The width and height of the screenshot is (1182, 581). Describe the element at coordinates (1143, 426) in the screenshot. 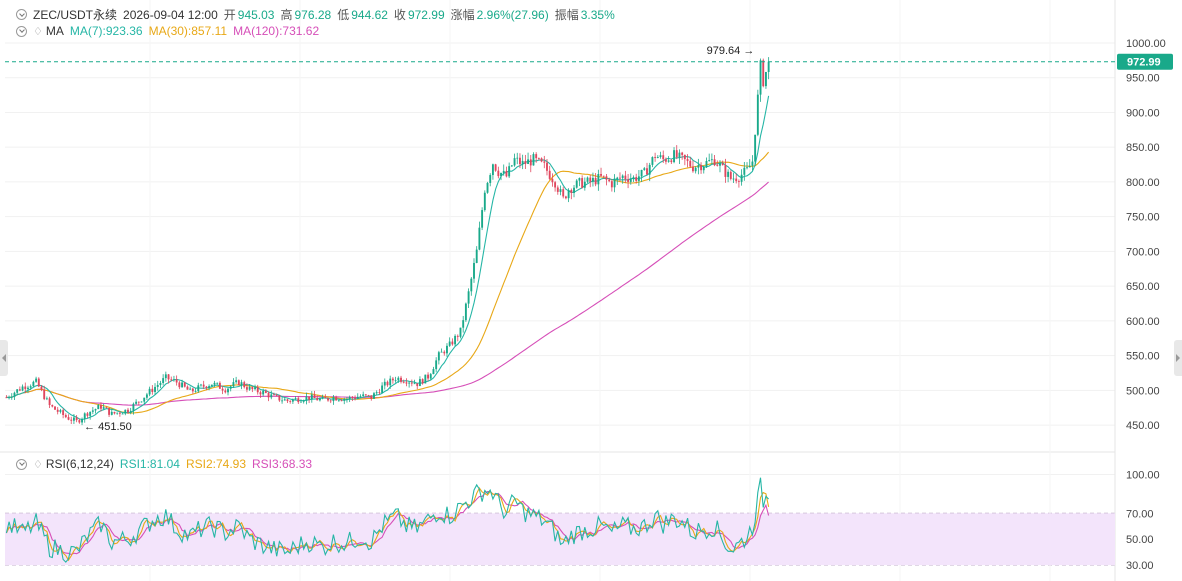

I see `price-tick-label: 450.00` at that location.